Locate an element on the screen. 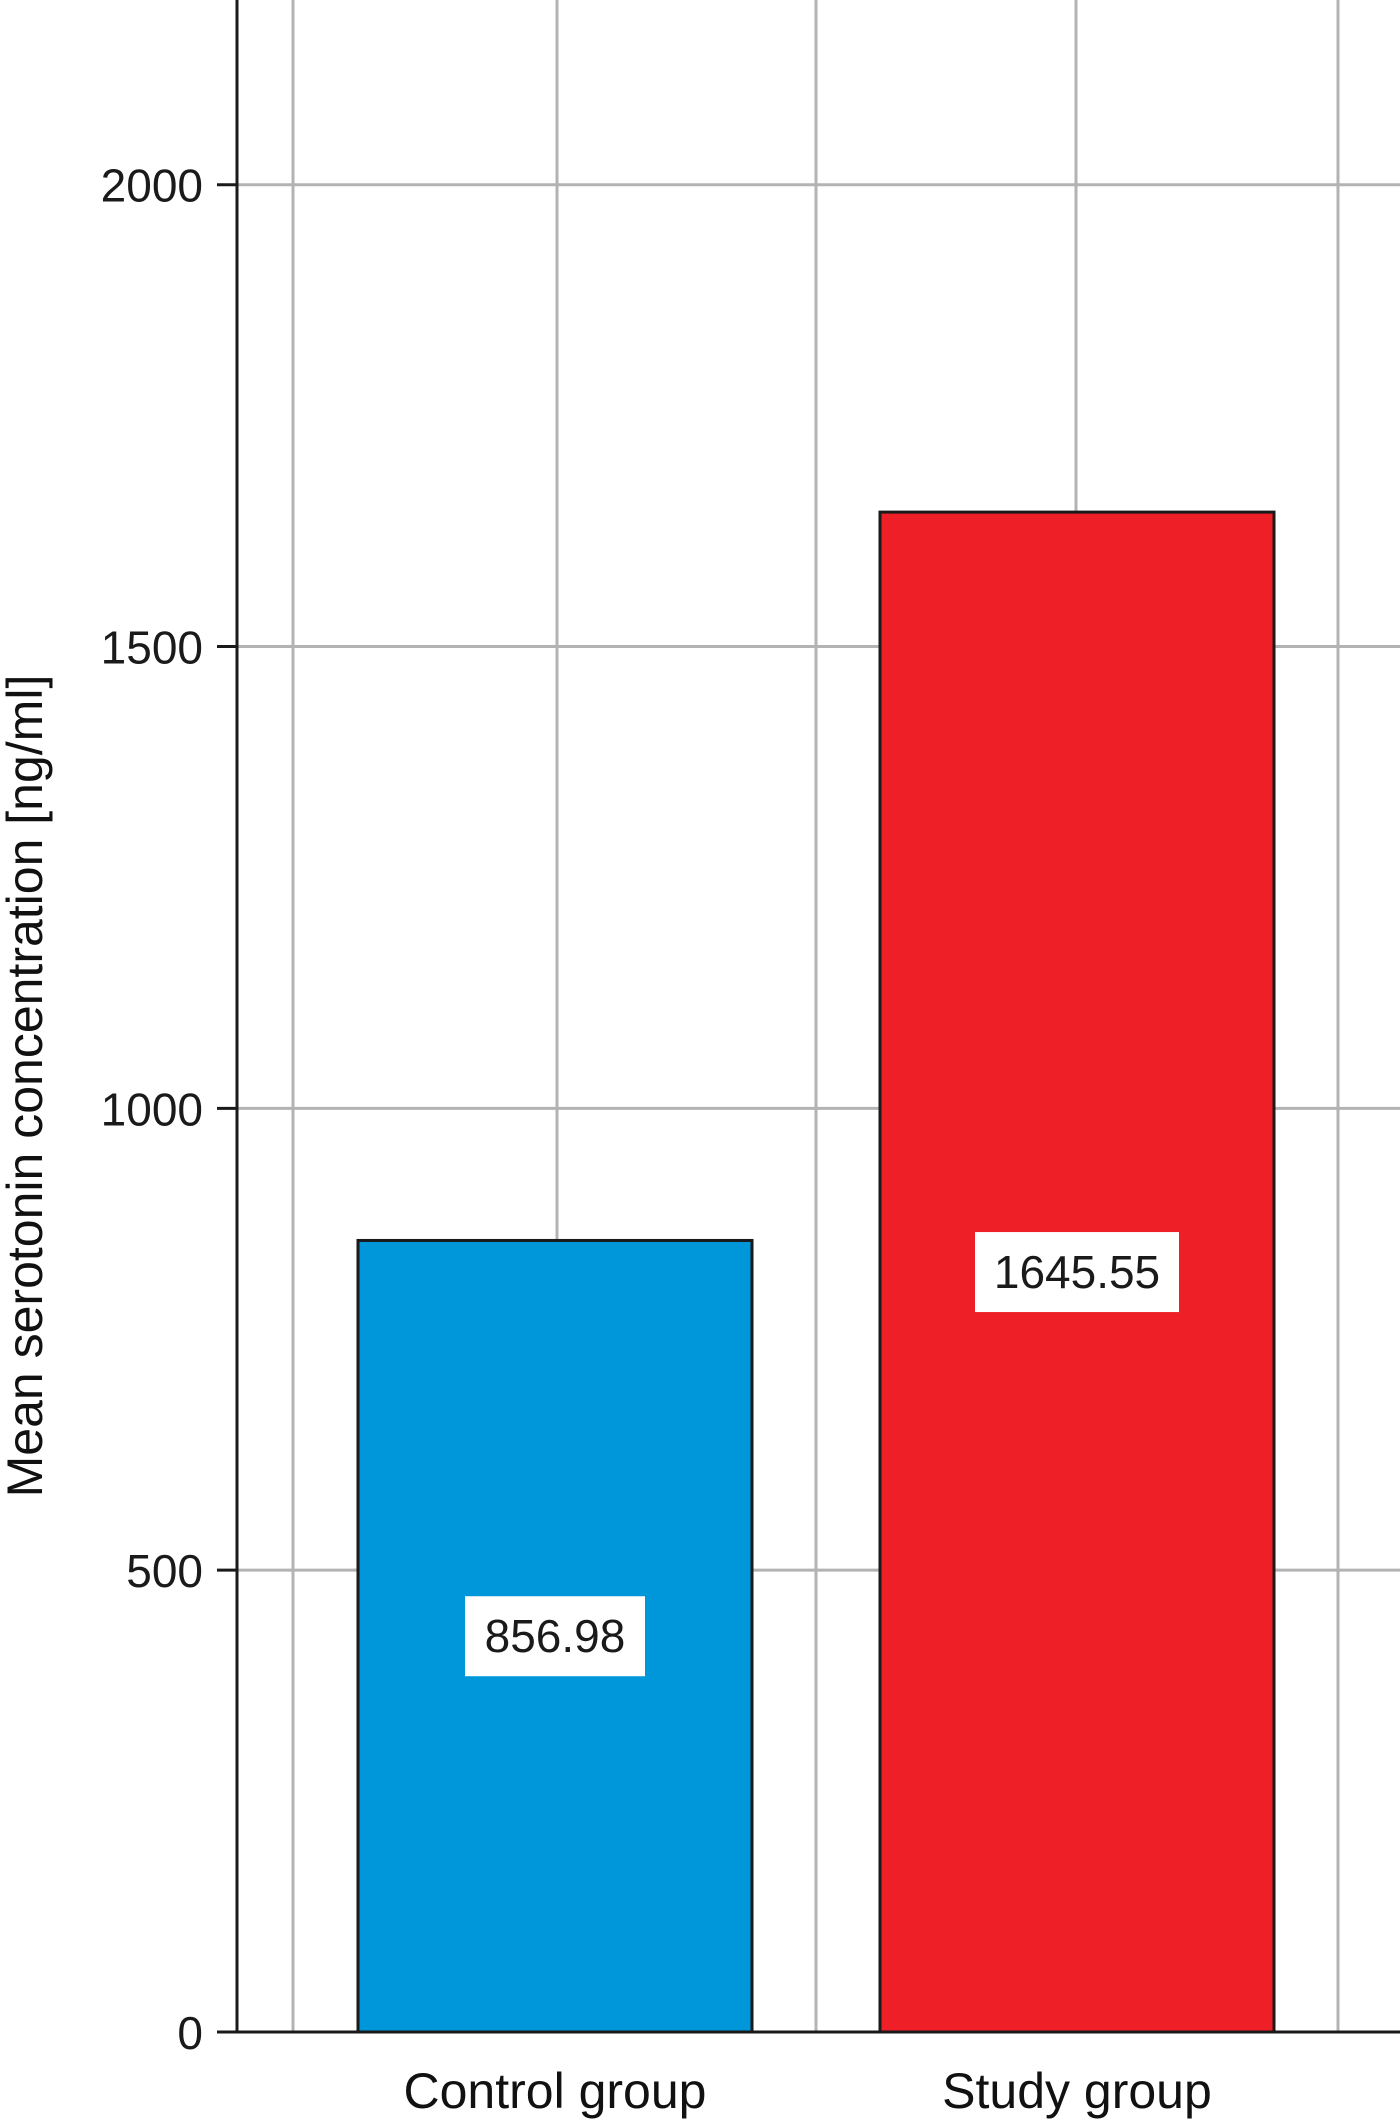  y-axis-title: Mean serotonin concentration [ng/ml] is located at coordinates (26, 1086).